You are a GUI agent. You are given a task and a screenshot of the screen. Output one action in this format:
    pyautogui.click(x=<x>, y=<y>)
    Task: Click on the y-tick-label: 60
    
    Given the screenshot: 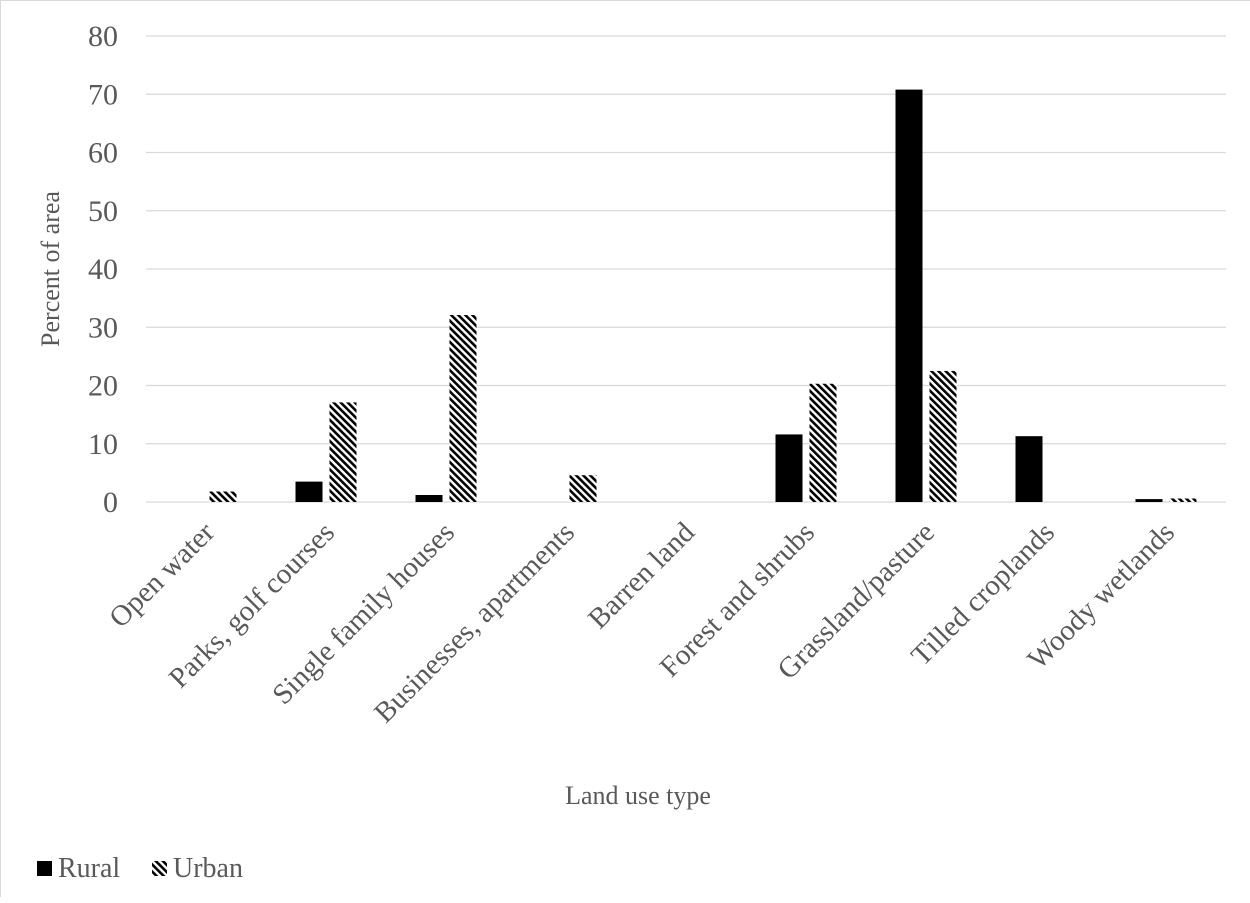 What is the action you would take?
    pyautogui.click(x=103, y=153)
    